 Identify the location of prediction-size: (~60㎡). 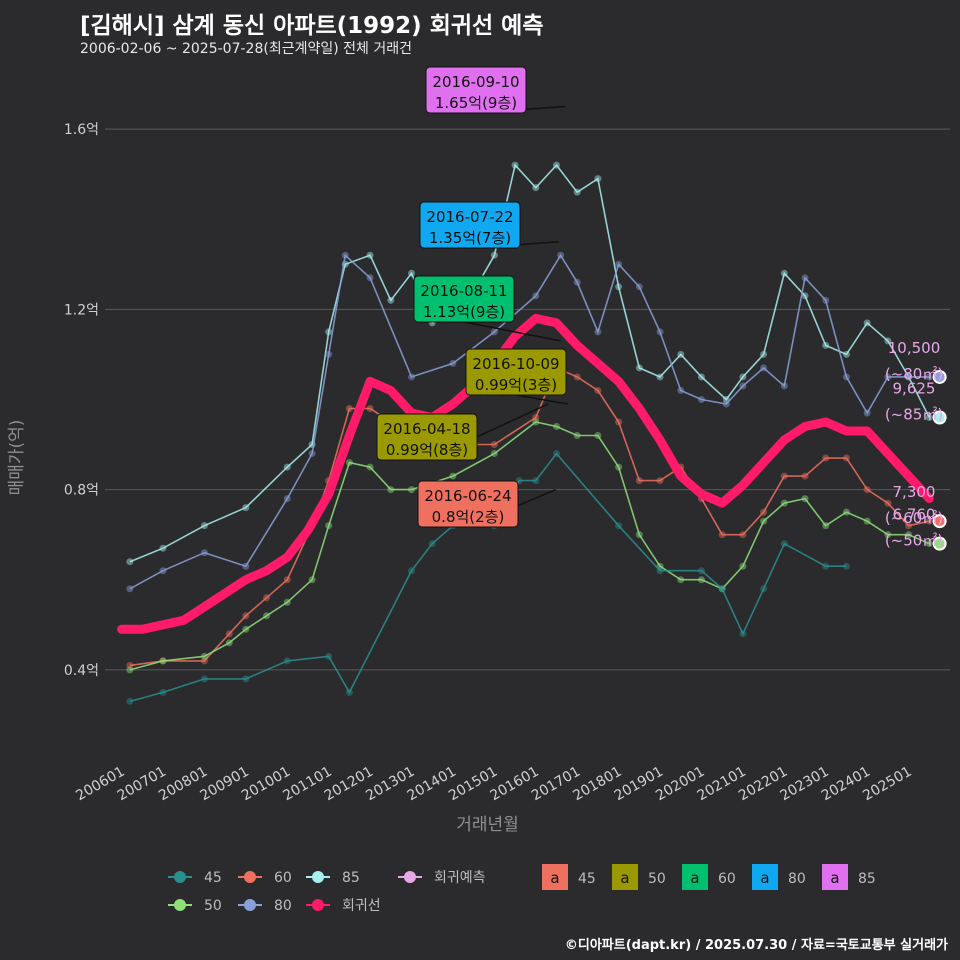
(914, 518).